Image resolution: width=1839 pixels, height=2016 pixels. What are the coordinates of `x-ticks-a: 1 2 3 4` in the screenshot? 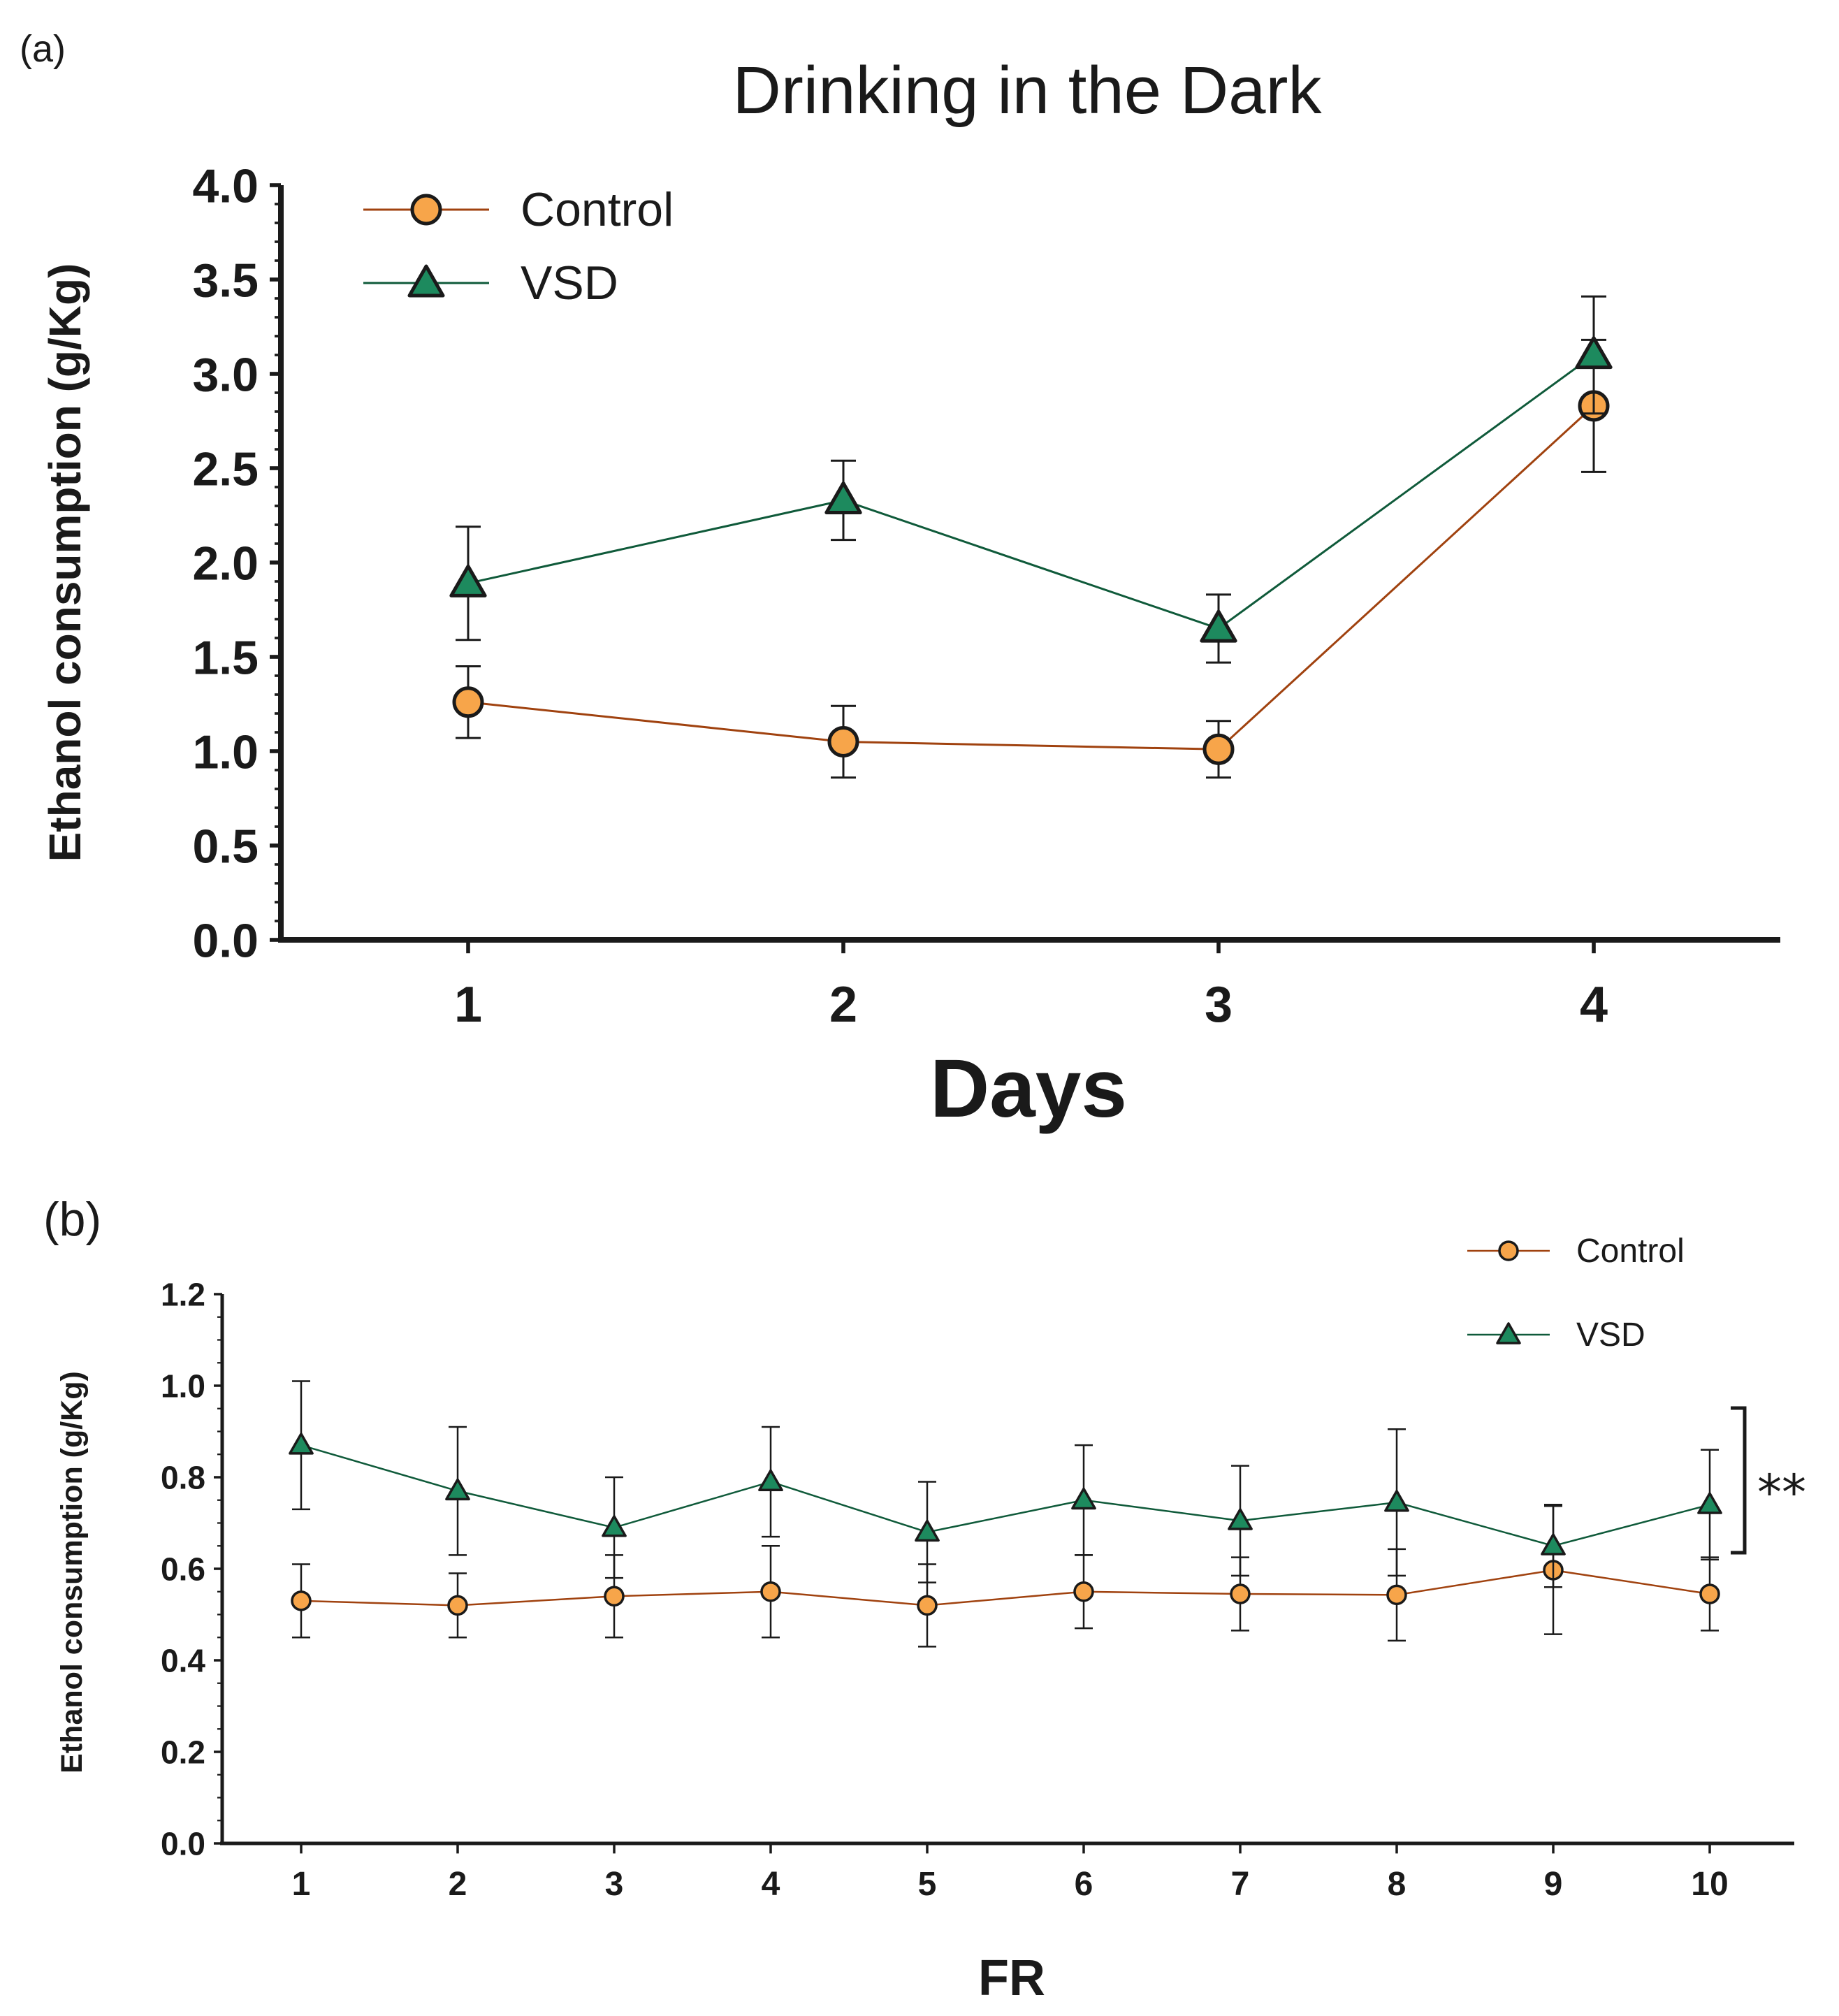 It's located at (1031, 986).